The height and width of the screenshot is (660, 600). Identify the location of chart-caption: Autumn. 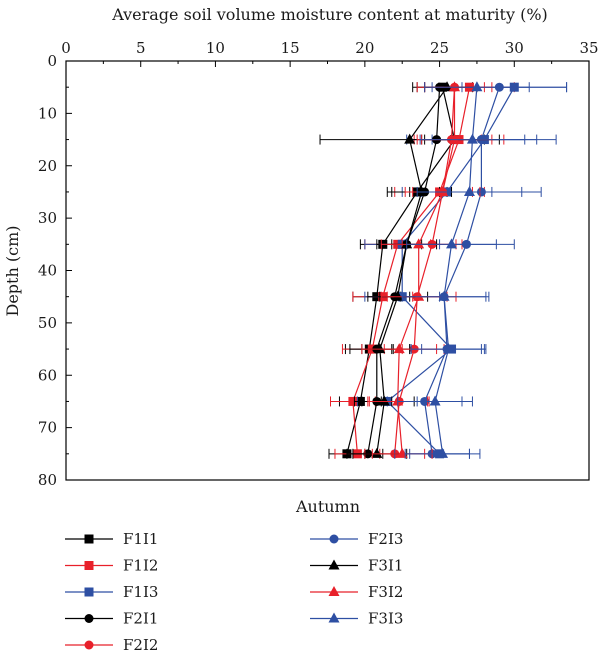
(327, 506).